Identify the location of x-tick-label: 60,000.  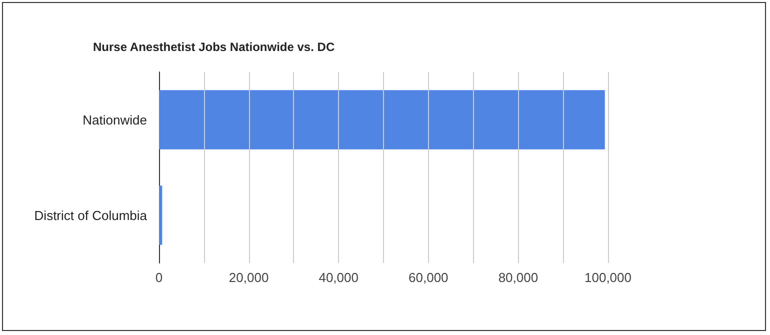
(428, 277).